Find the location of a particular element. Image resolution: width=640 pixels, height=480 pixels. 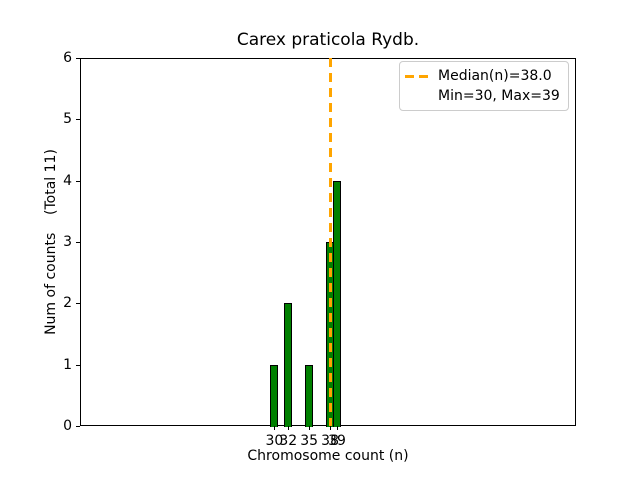

legend-entry-median: Median(n)=38.0 is located at coordinates (482, 76).